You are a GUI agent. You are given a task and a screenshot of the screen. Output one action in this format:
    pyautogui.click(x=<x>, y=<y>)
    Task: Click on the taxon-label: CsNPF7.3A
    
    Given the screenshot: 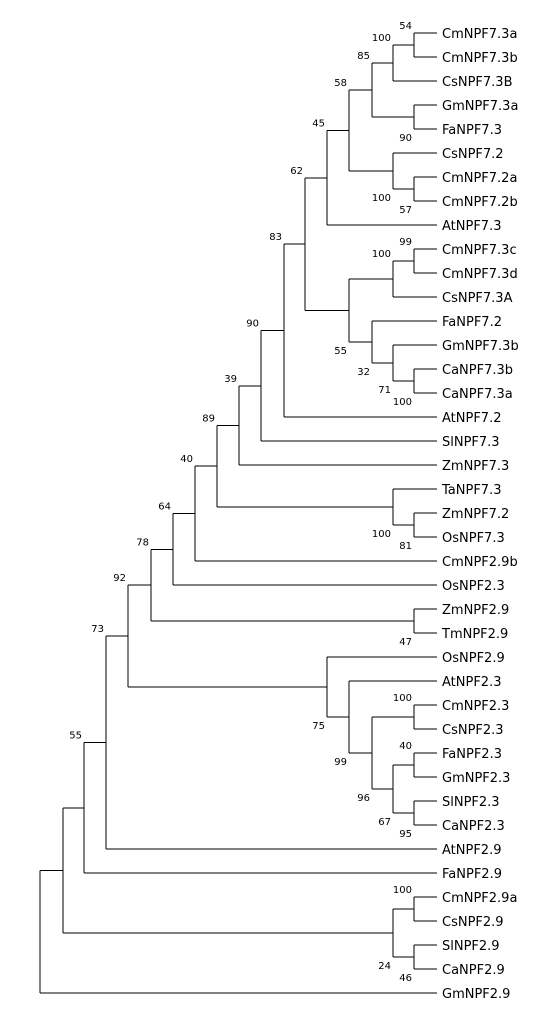 What is the action you would take?
    pyautogui.click(x=477, y=298)
    